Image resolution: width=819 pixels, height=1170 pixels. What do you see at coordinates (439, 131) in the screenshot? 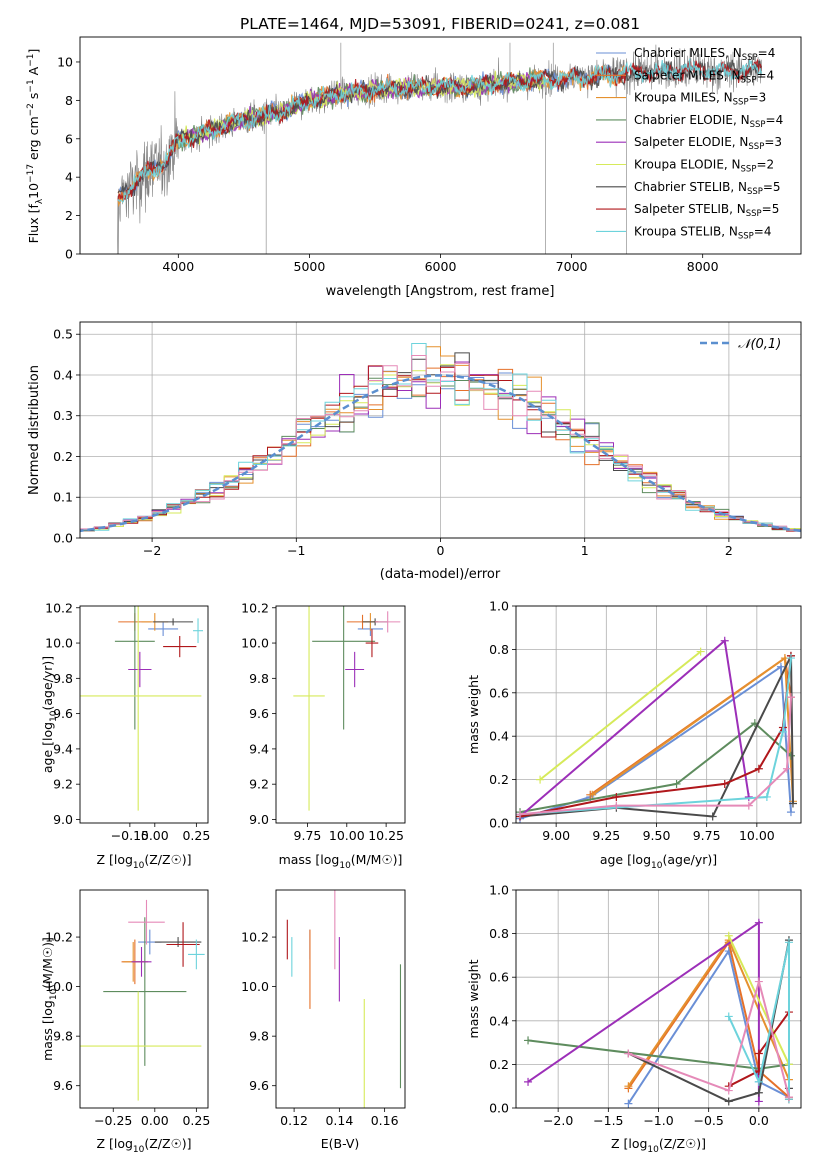
I see `model-spectrum-line` at bounding box center [439, 131].